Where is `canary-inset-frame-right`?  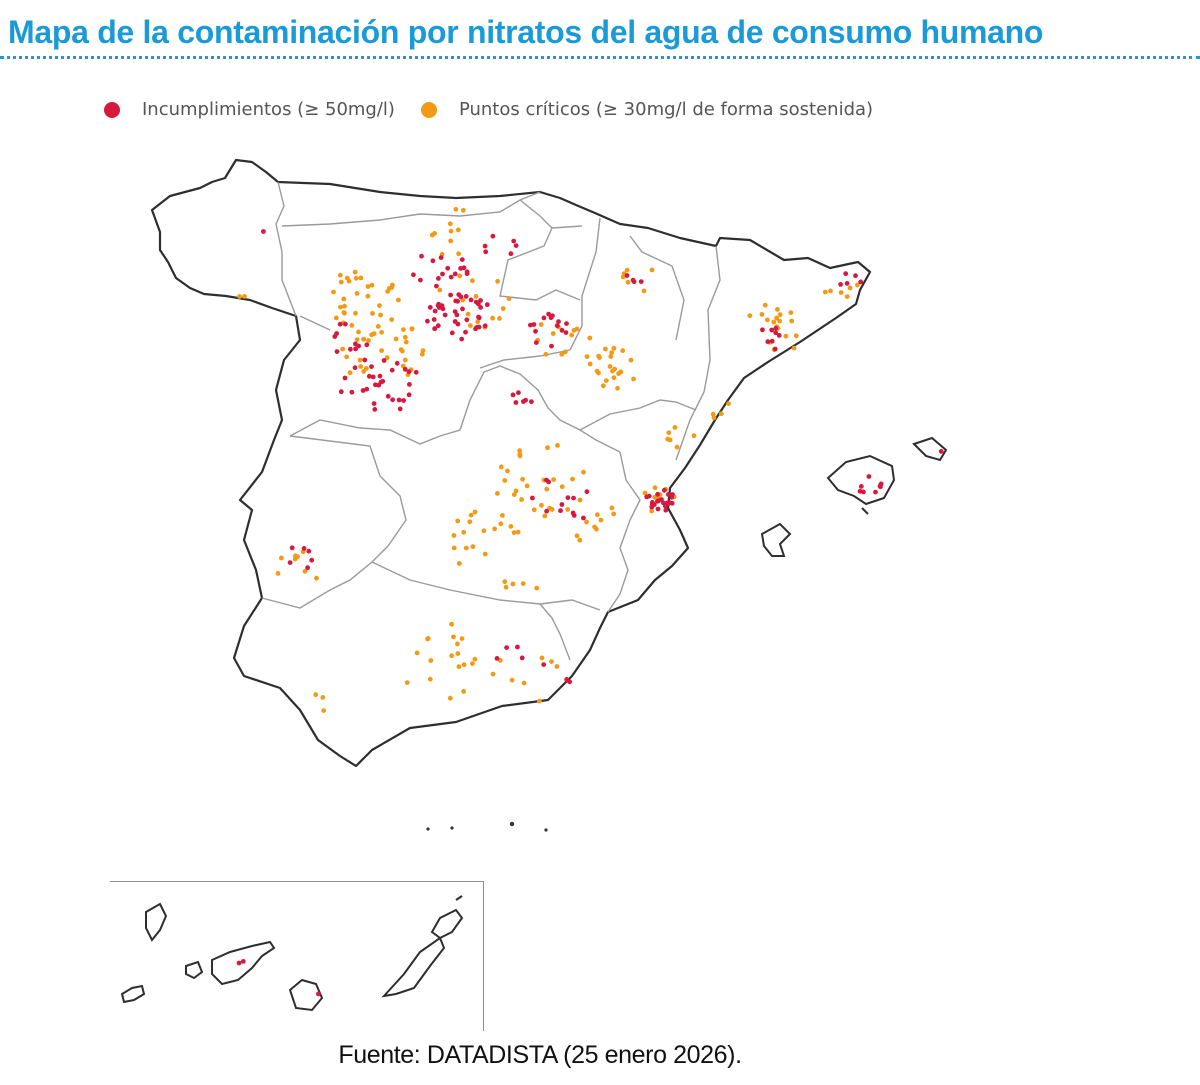 canary-inset-frame-right is located at coordinates (483, 956).